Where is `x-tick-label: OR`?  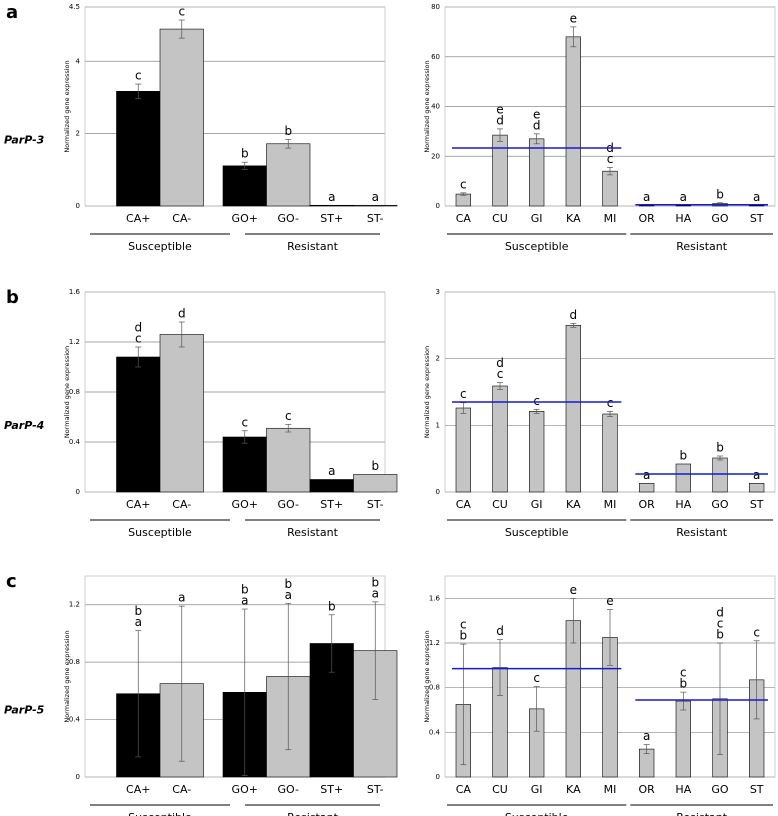
x-tick-label: OR is located at coordinates (647, 504).